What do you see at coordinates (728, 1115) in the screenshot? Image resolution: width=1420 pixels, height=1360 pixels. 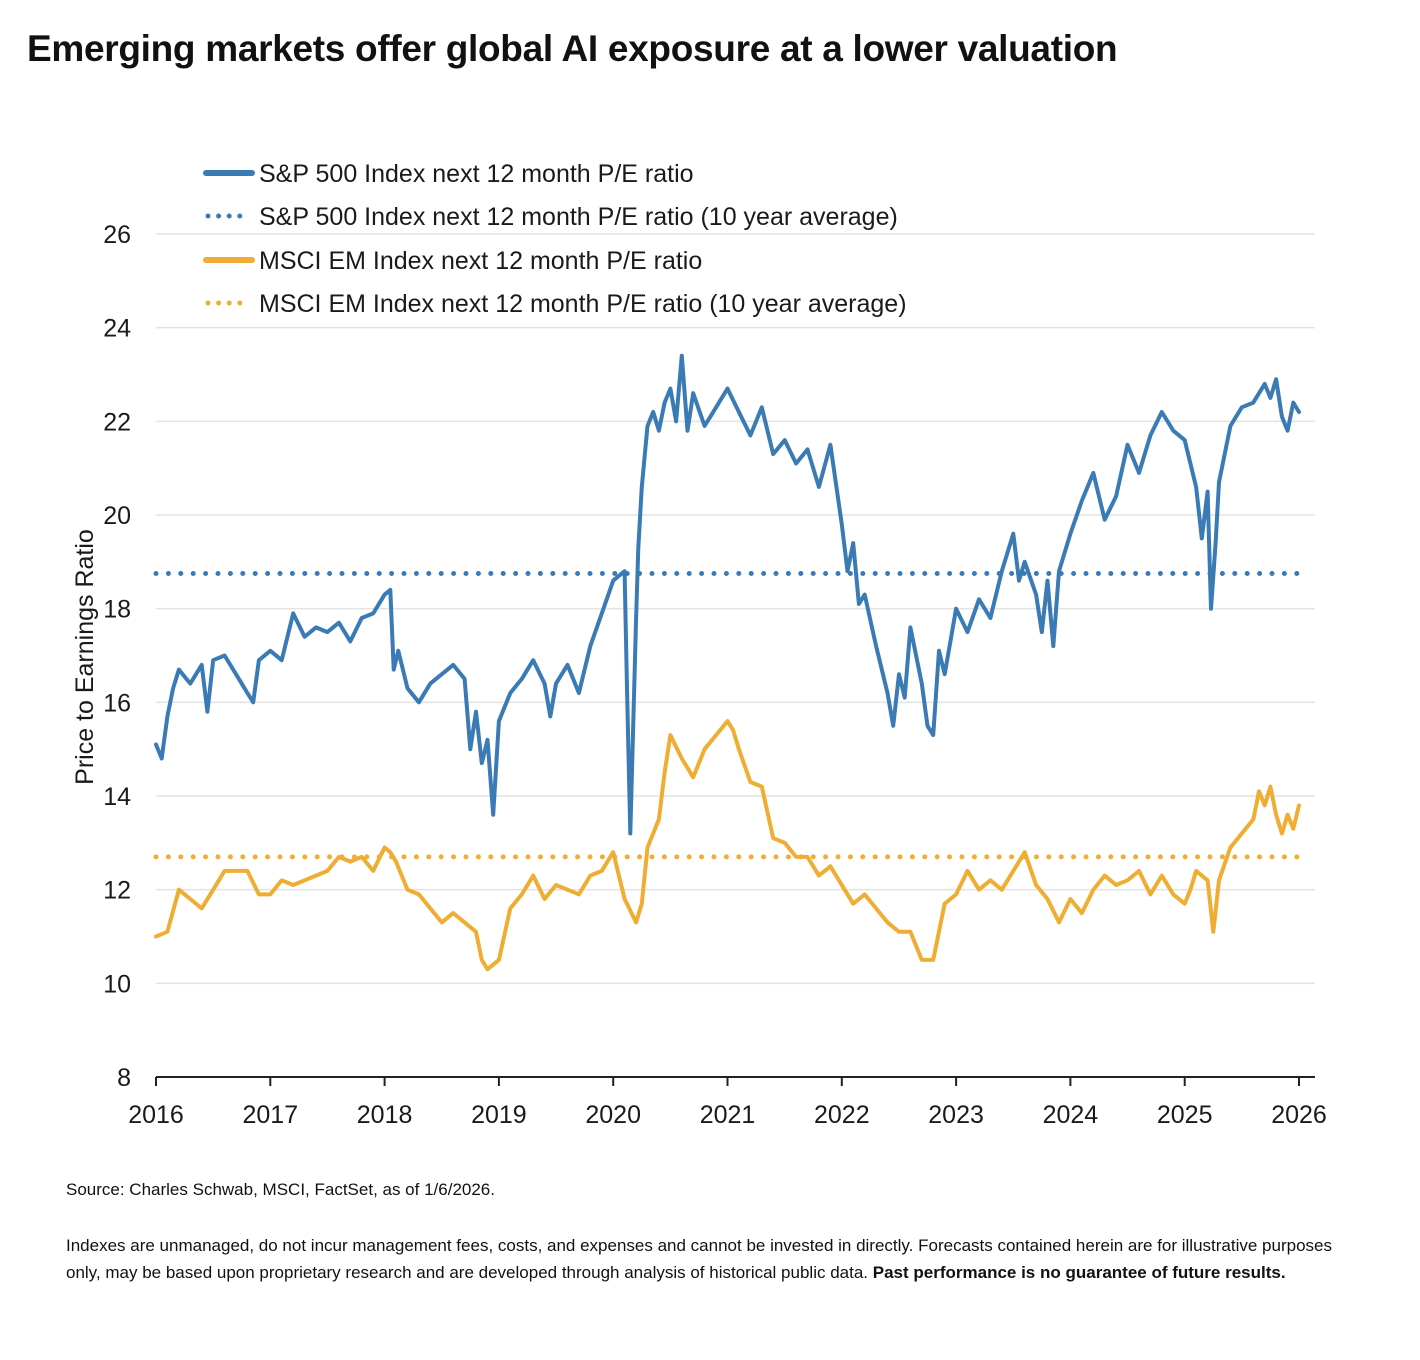 I see `x-tick-label: 2021` at bounding box center [728, 1115].